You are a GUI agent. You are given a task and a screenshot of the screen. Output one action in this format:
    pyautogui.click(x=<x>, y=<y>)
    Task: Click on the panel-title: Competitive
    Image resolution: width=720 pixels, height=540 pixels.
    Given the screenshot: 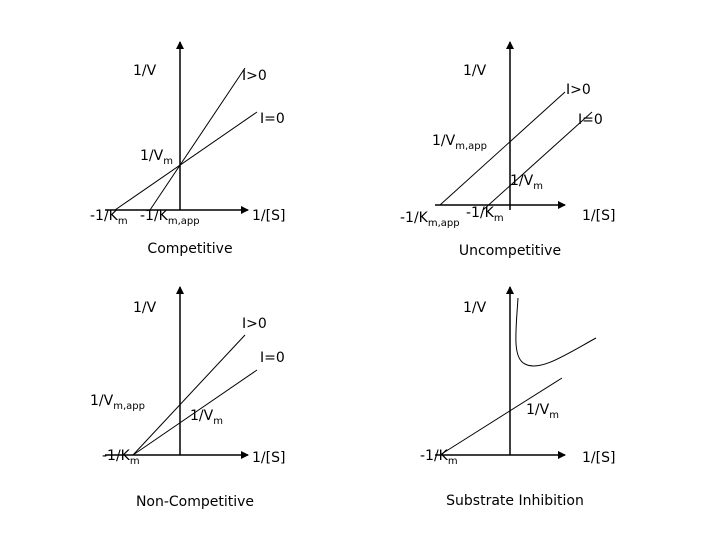 What is the action you would take?
    pyautogui.click(x=189, y=249)
    